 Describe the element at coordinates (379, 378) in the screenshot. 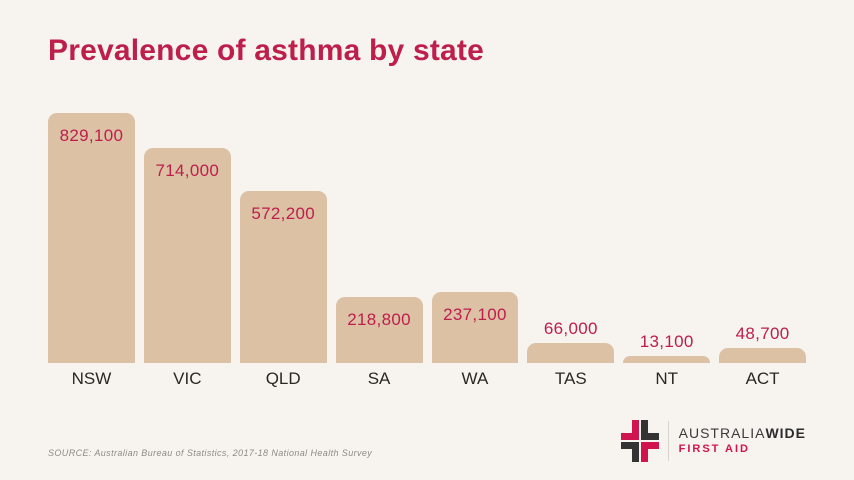

I see `x-axis-label-SA: SA` at that location.